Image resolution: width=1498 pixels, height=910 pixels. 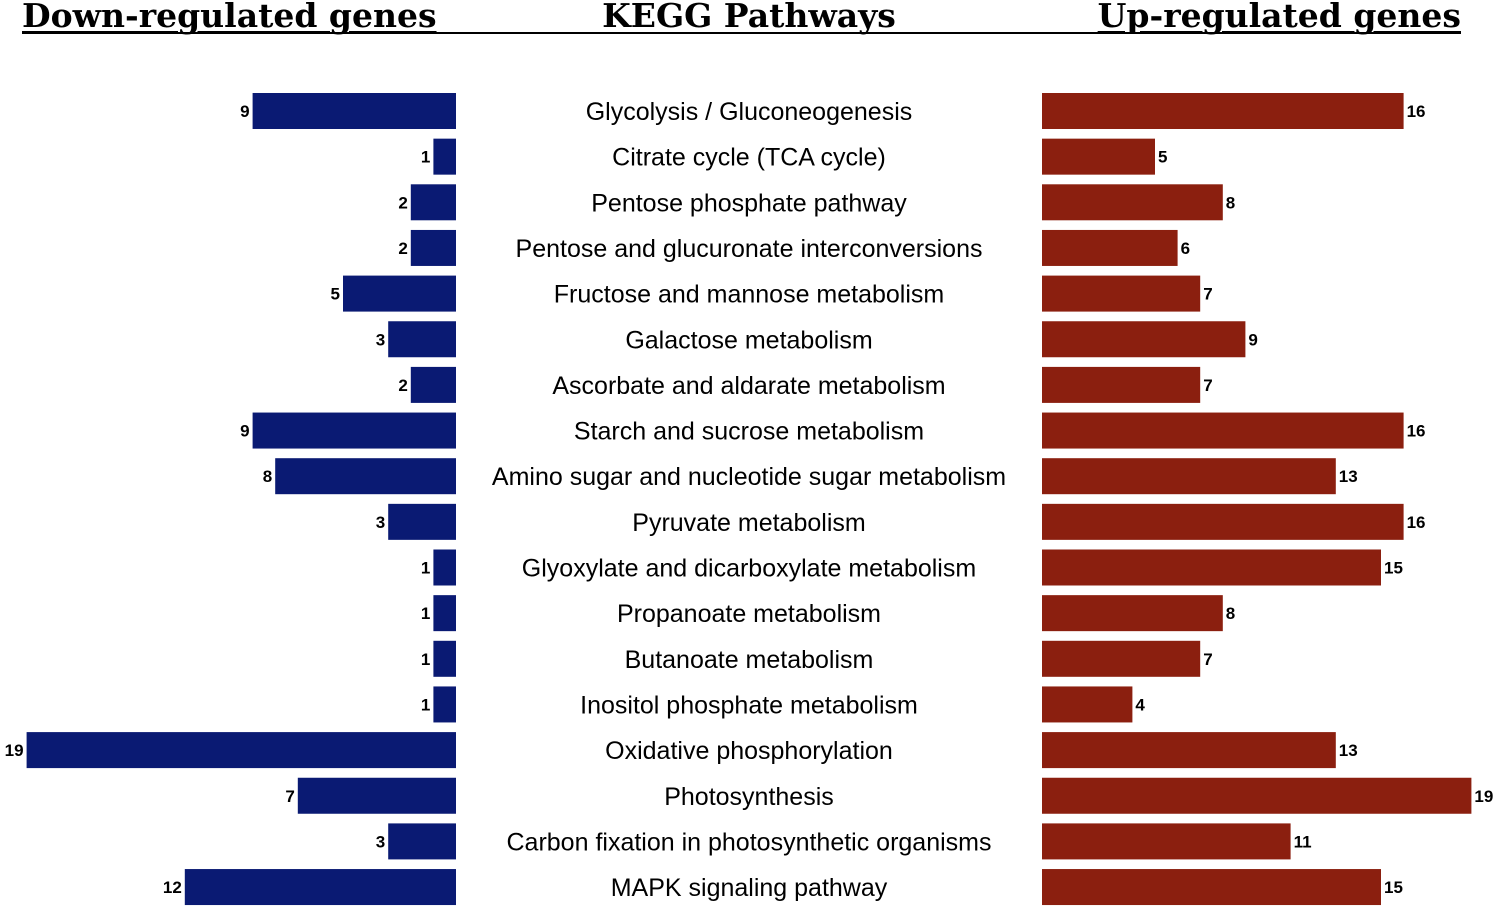 I want to click on pathway-label: Fructose and mannose metabolism, so click(x=749, y=295).